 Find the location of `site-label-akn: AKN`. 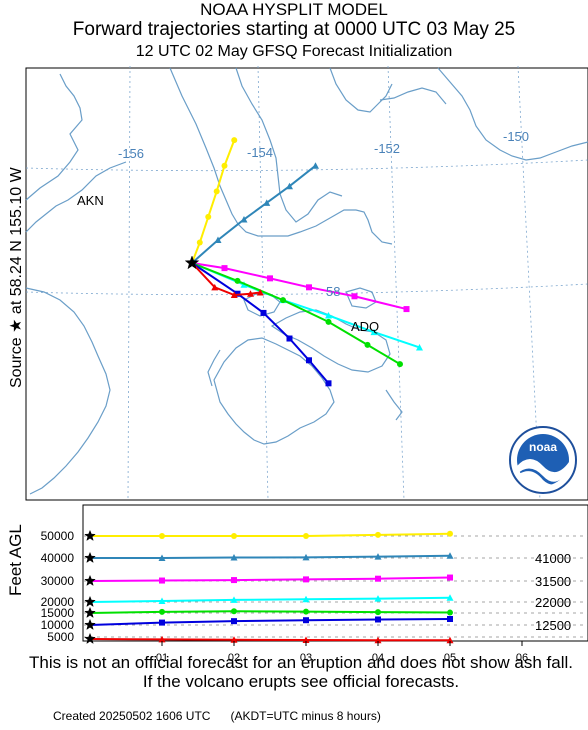

site-label-akn: AKN is located at coordinates (90, 200).